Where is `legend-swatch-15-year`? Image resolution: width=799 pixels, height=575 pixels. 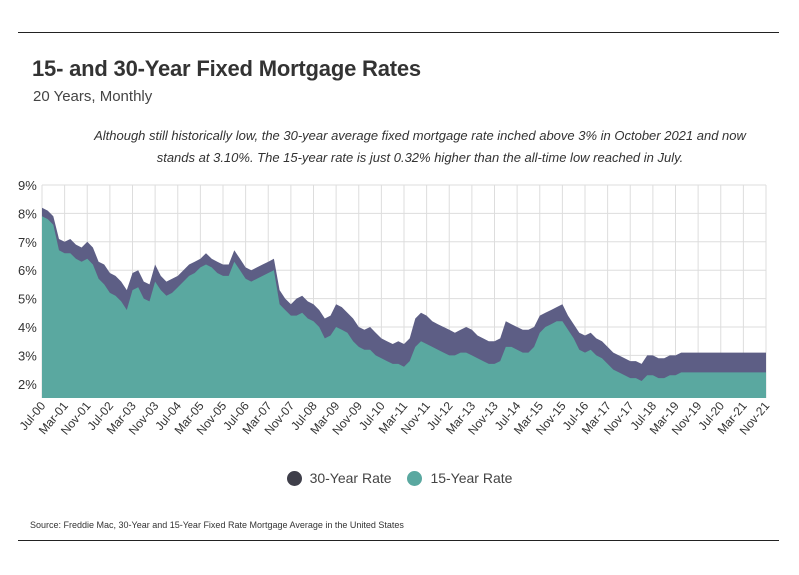 legend-swatch-15-year is located at coordinates (415, 478).